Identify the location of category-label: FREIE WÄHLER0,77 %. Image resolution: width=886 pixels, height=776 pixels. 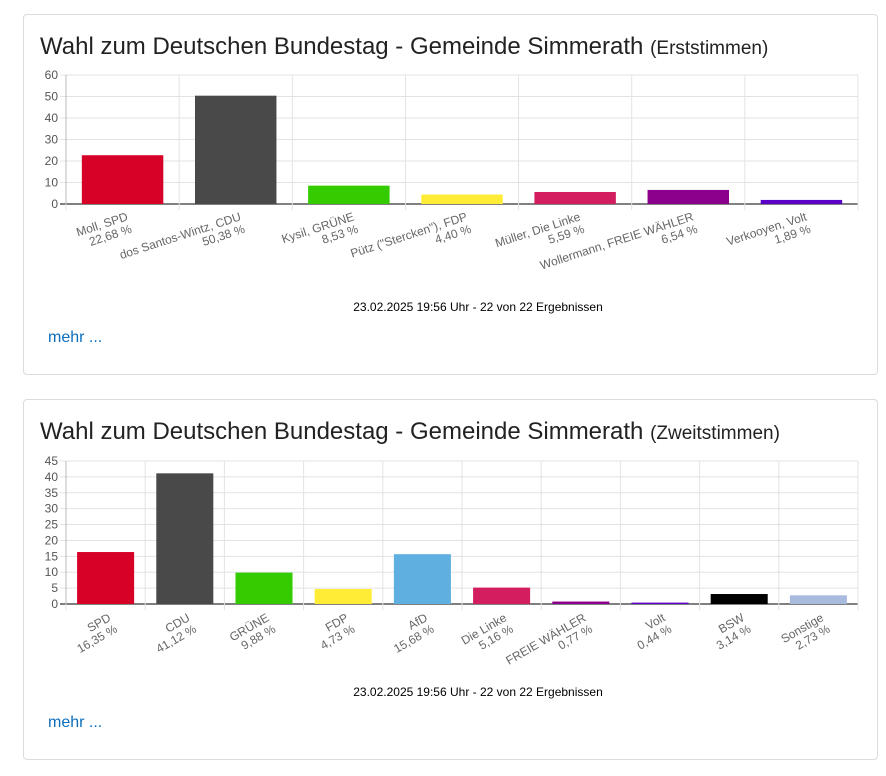
(549, 644).